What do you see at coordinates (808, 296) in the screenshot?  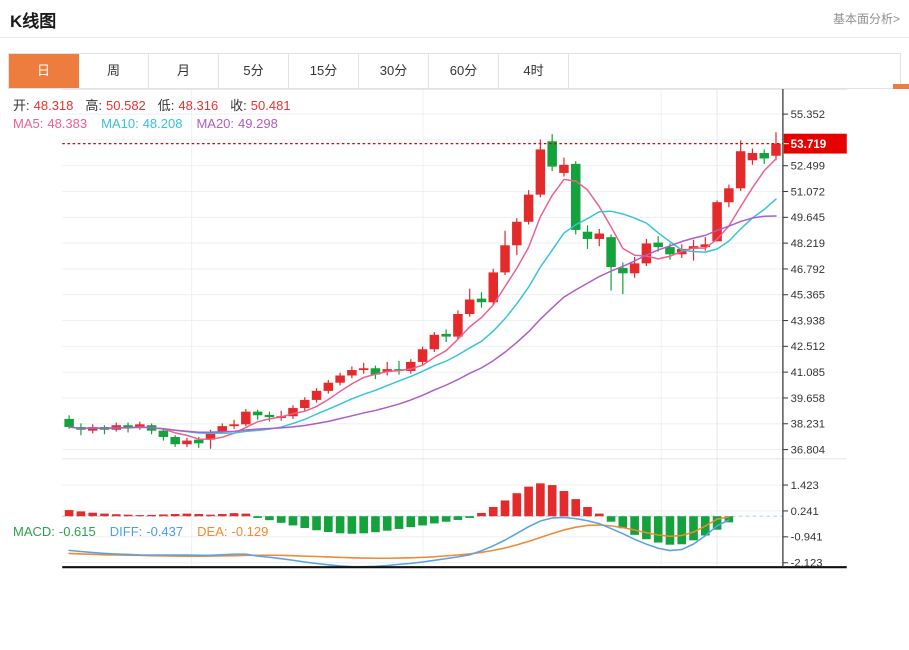 I see `axis-label: 45.365` at bounding box center [808, 296].